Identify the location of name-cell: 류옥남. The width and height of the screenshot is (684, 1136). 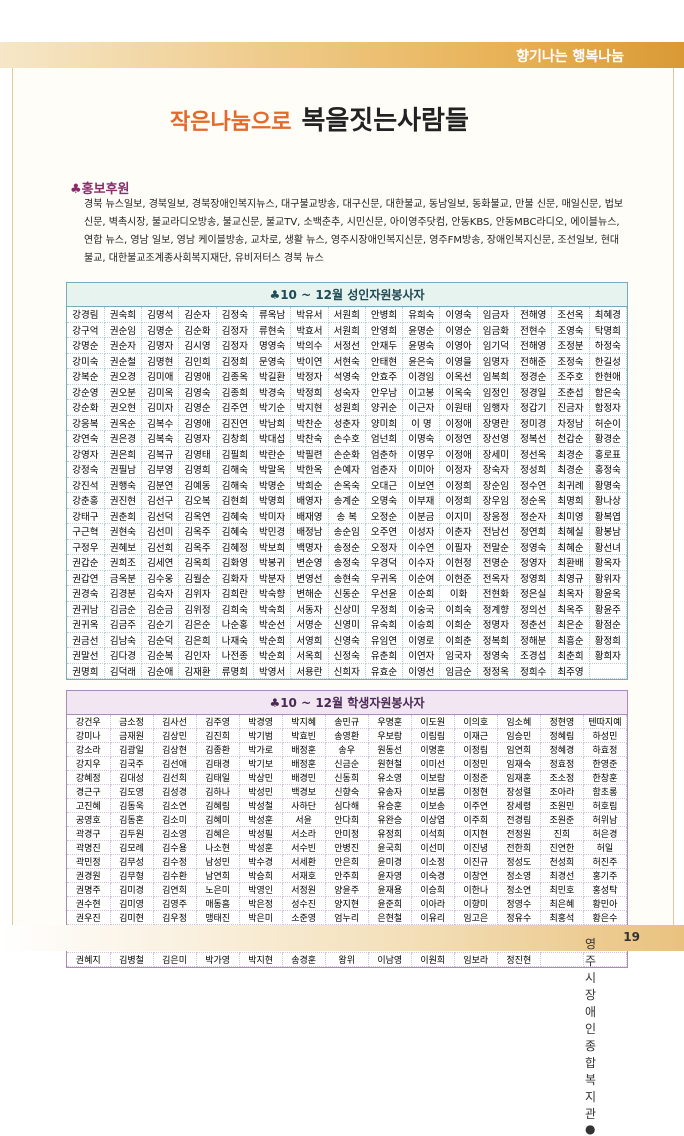
(272, 315).